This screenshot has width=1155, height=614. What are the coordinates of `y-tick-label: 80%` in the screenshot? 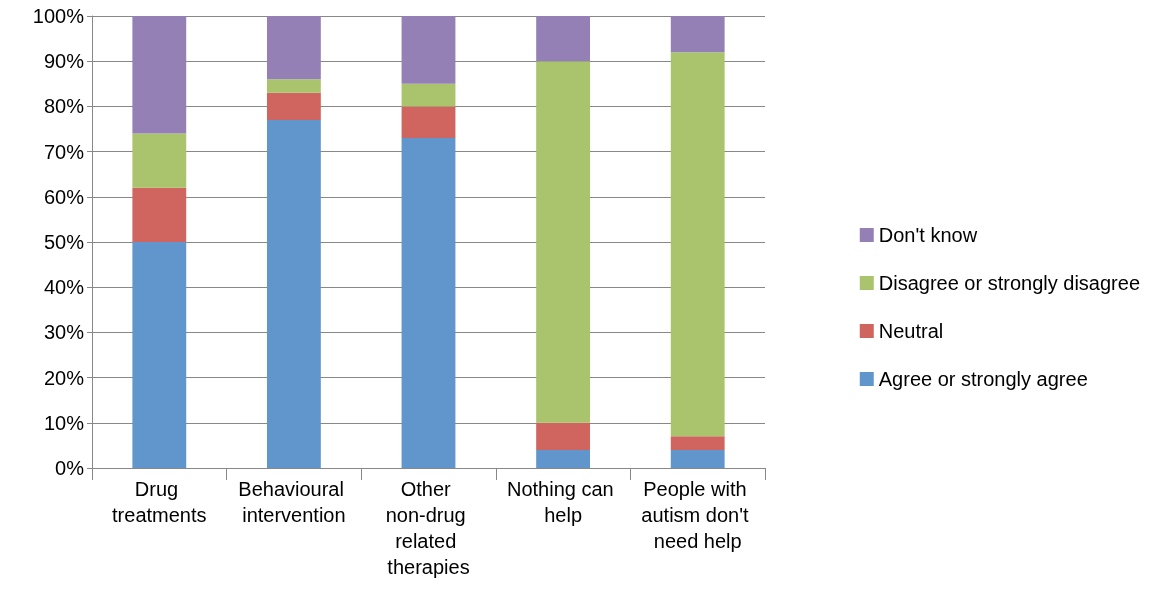 It's located at (64, 106).